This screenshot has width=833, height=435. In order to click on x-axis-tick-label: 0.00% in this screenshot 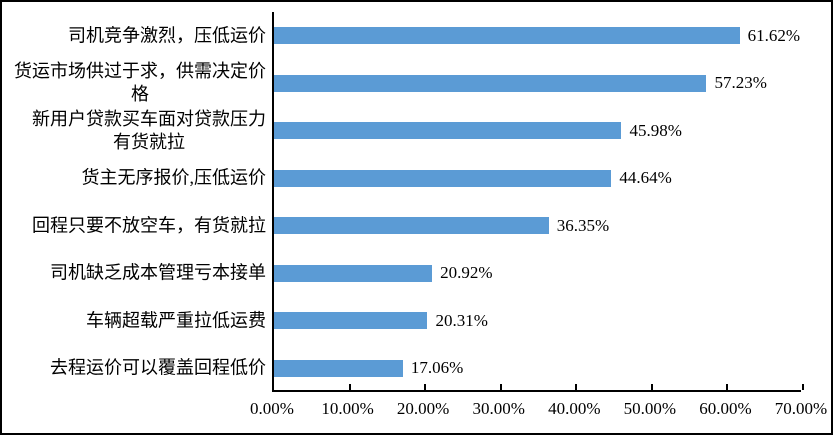, I will do `click(272, 408)`.